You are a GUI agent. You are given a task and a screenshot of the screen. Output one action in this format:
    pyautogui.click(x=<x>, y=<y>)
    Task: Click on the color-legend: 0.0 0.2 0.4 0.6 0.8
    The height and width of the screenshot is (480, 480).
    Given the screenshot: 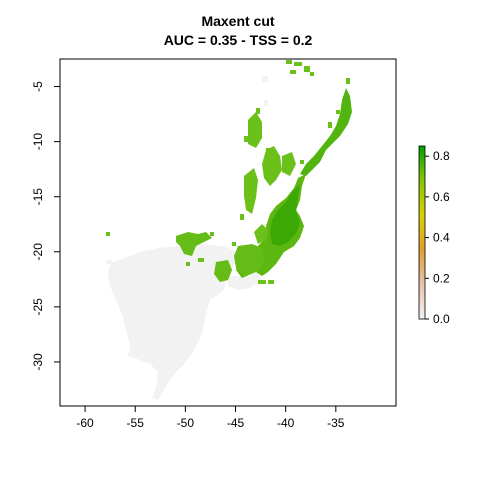 What is the action you would take?
    pyautogui.click(x=434, y=235)
    